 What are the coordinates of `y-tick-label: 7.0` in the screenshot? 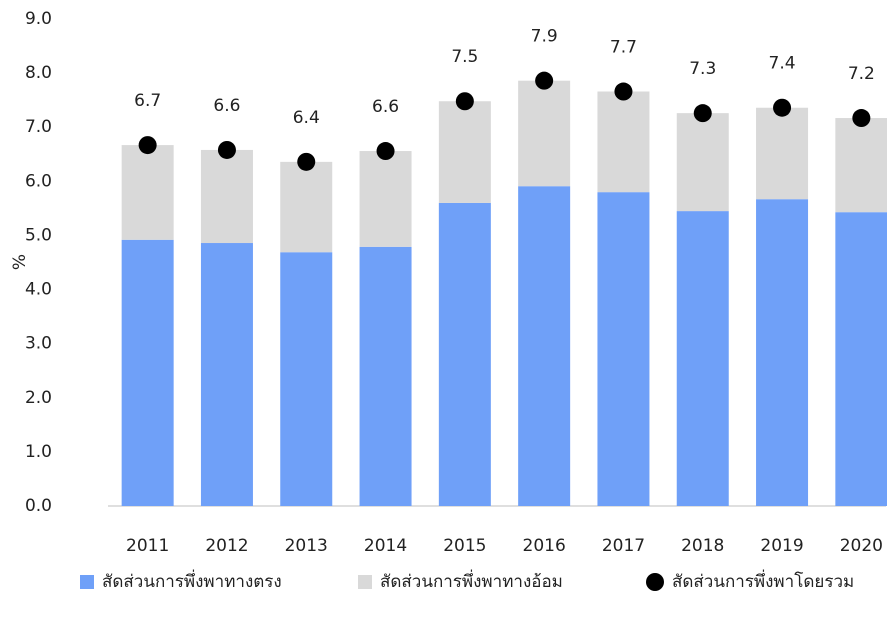 It's located at (38, 127).